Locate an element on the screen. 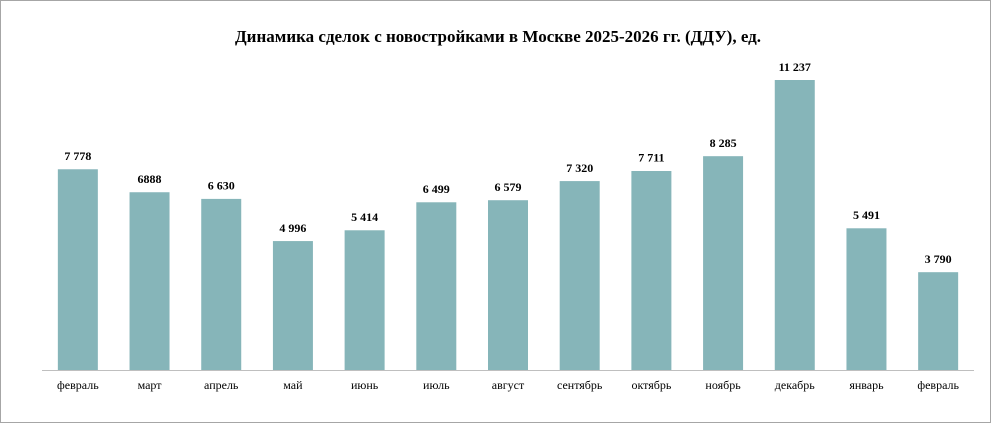 This screenshot has height=423, width=991. x-tick-label: август is located at coordinates (508, 385).